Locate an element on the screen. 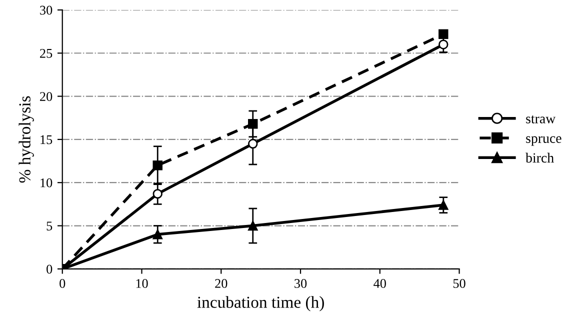 This screenshot has width=567, height=332. x-tick-label: 20 is located at coordinates (221, 283).